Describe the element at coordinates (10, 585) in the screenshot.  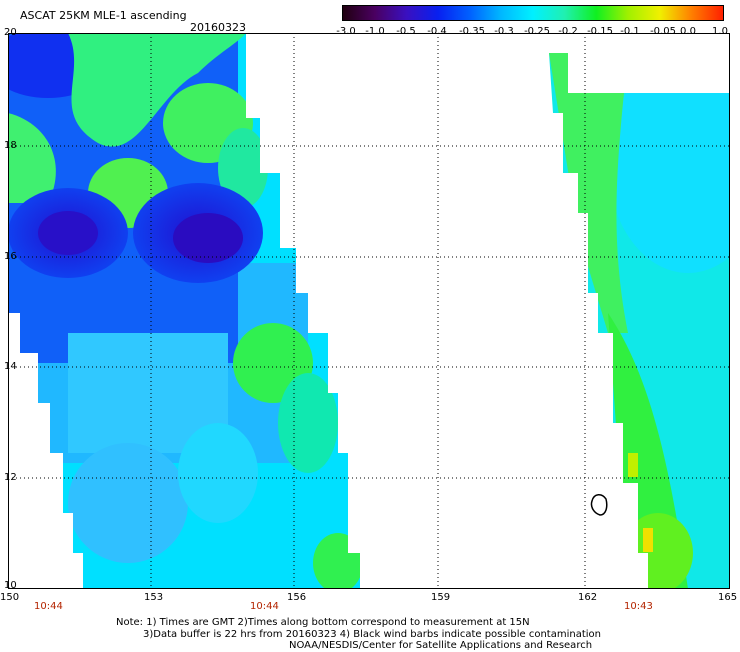
I see `lat-label: 10` at that location.